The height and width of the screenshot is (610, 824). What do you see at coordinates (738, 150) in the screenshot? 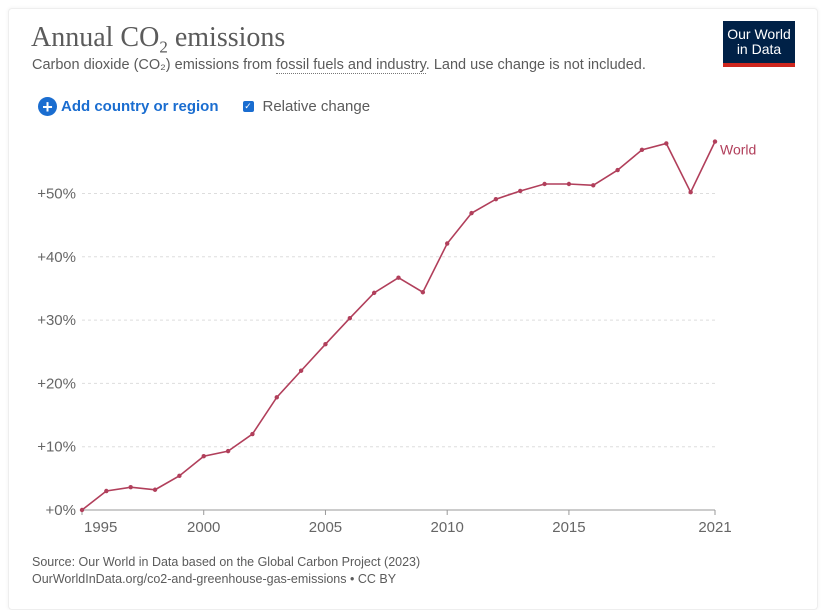
I see `series-label: World` at bounding box center [738, 150].